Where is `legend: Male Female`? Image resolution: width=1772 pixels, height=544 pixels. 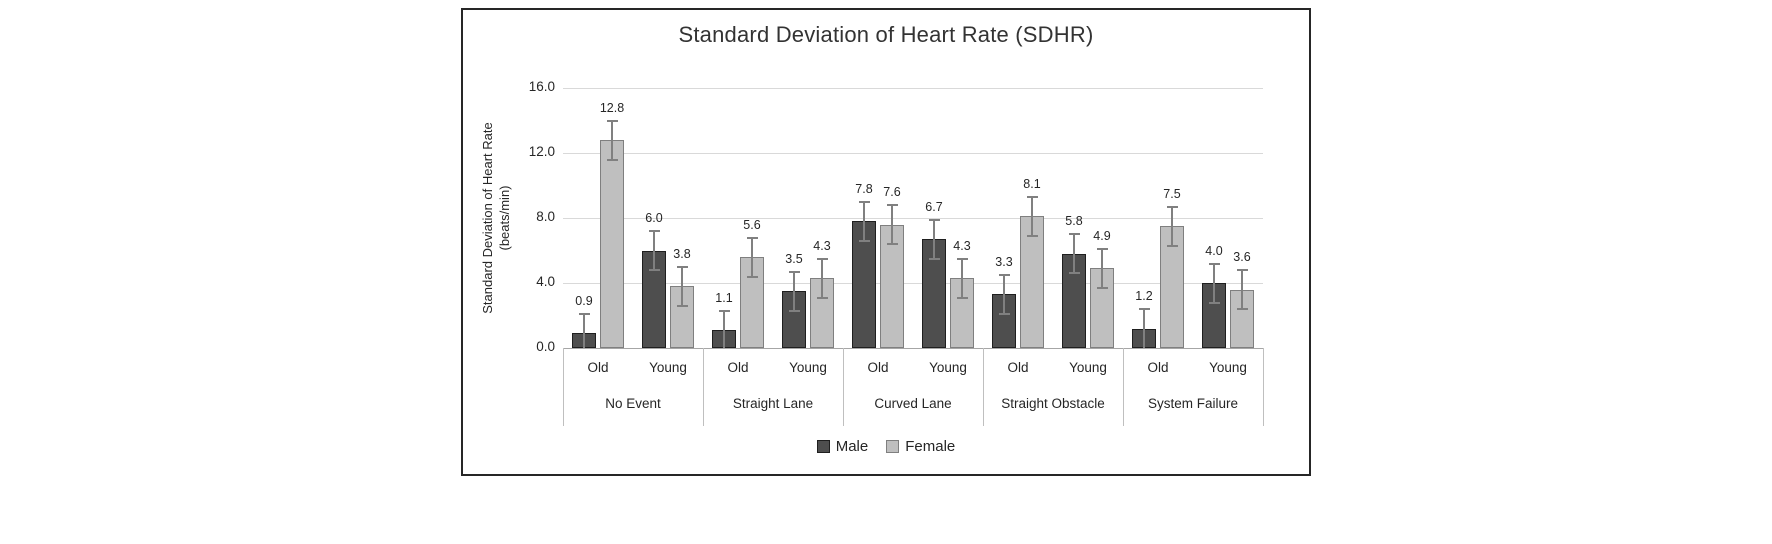
legend: Male Female is located at coordinates (886, 446).